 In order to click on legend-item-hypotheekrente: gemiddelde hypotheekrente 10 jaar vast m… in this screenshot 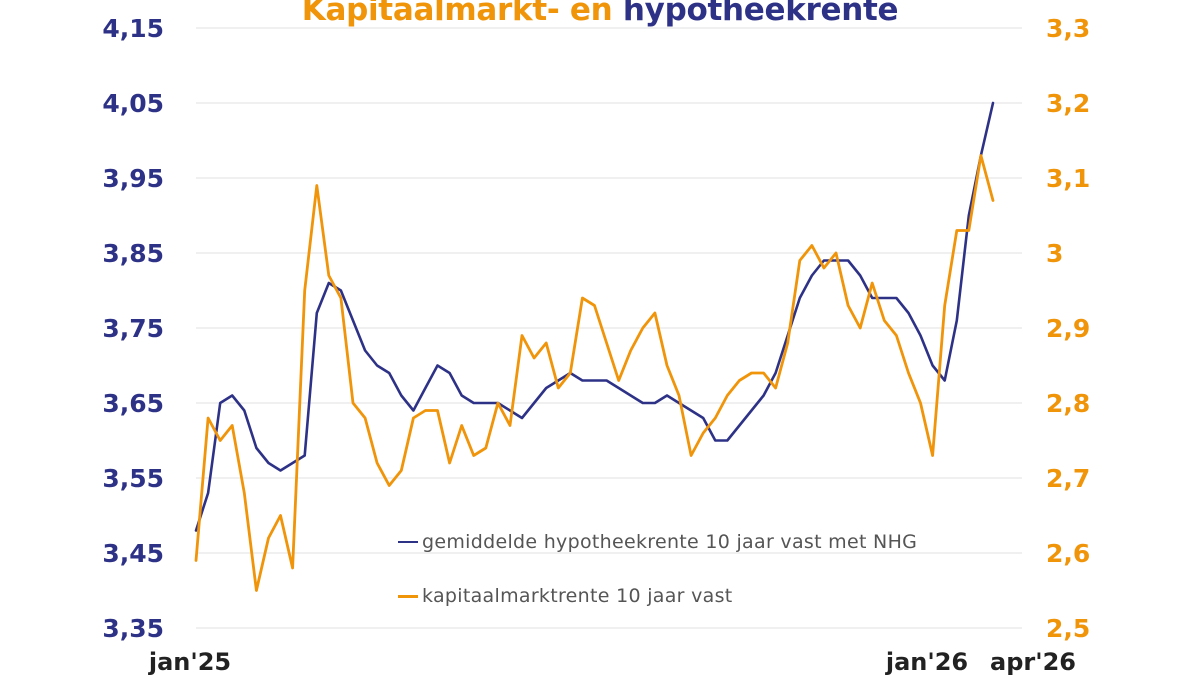, I will do `click(657, 542)`.